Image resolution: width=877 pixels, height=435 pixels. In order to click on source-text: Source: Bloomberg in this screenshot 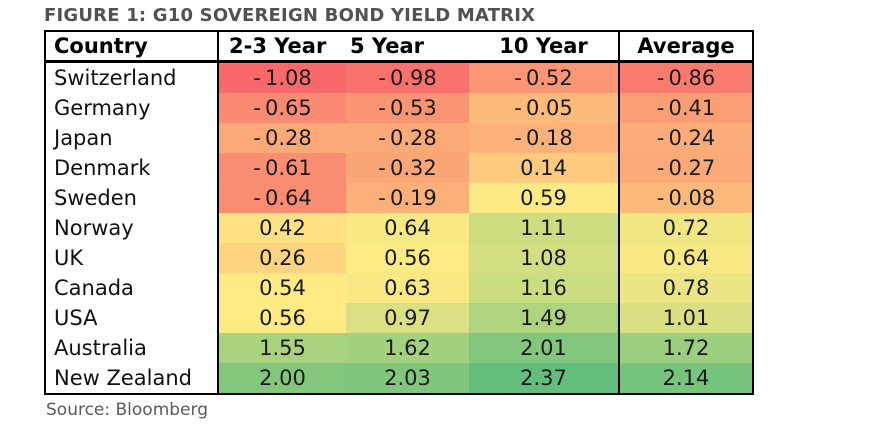, I will do `click(127, 410)`.